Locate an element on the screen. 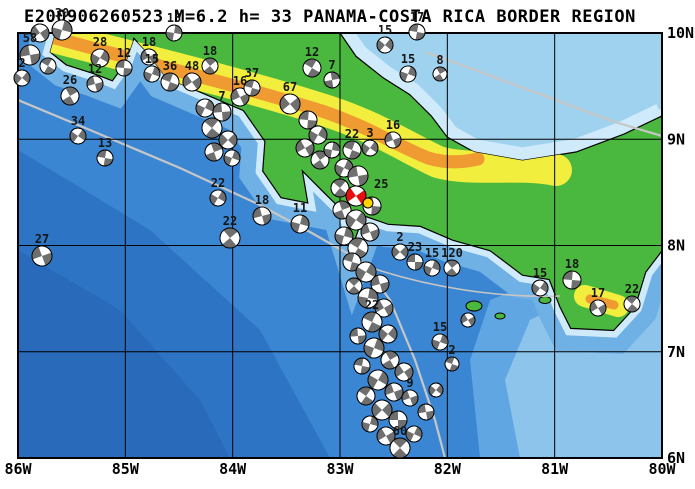  axis-label-latitude: 6N is located at coordinates (676, 458).